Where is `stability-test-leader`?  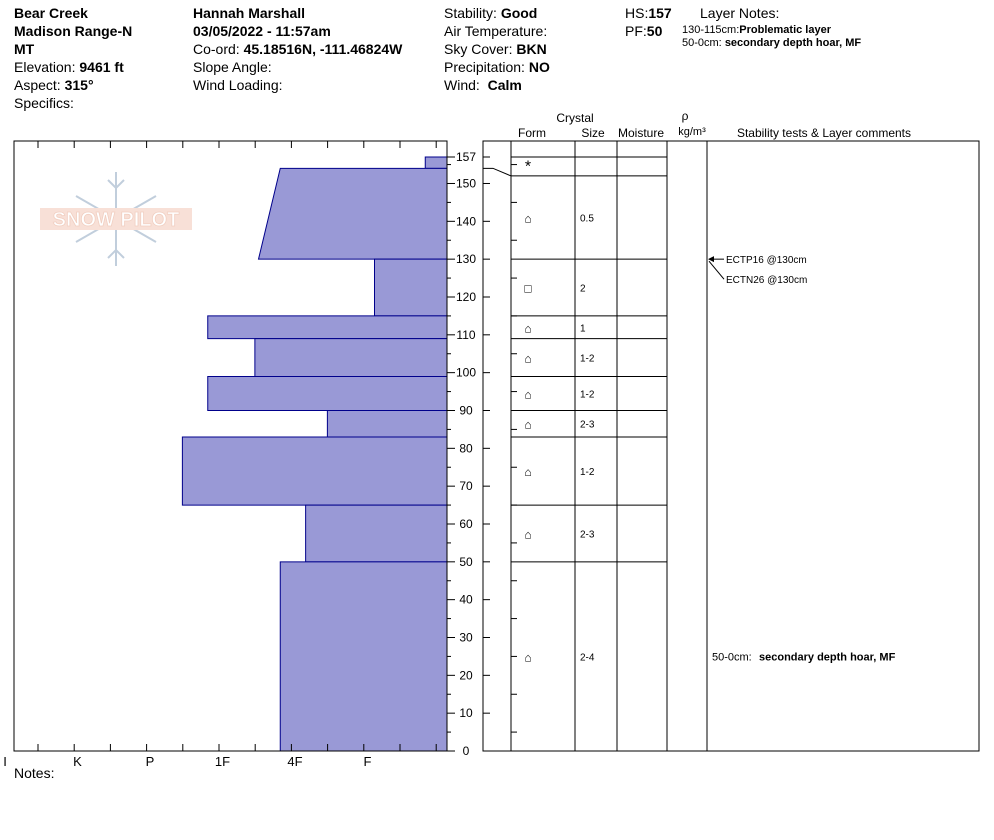 stability-test-leader is located at coordinates (716, 270).